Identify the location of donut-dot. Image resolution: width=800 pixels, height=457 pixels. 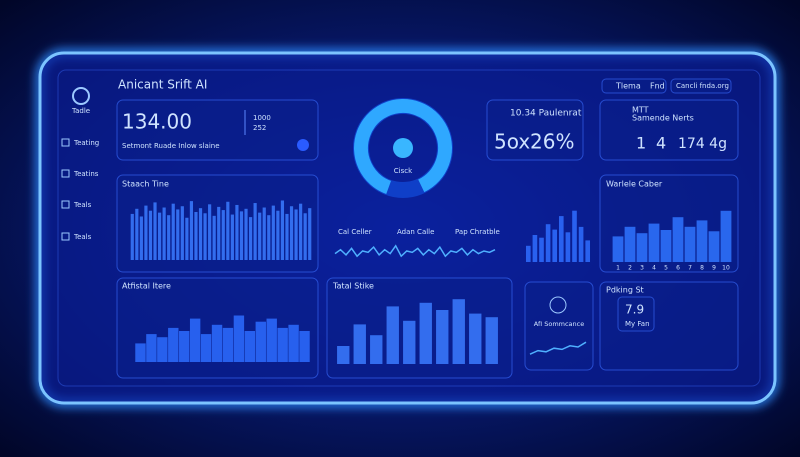
(403, 148).